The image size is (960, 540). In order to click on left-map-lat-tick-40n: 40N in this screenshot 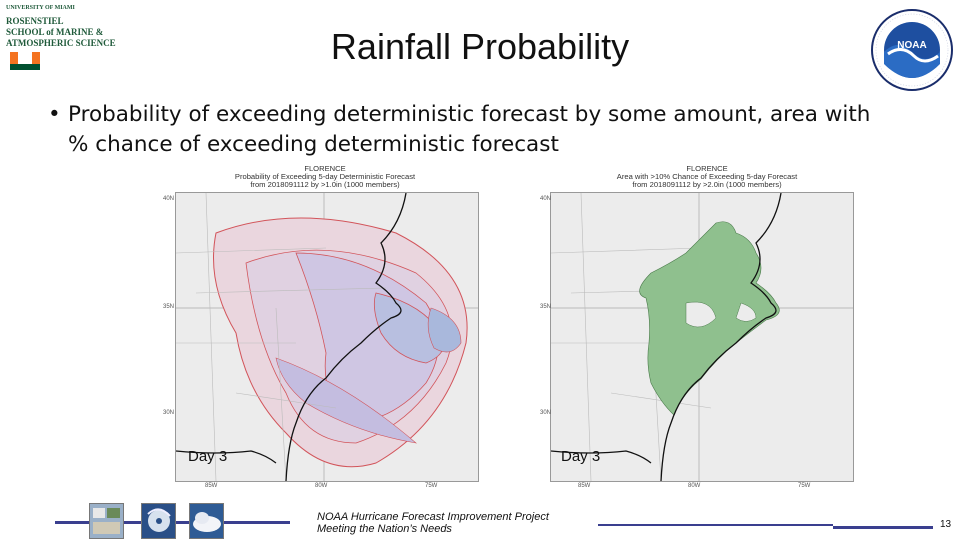, I will do `click(169, 199)`.